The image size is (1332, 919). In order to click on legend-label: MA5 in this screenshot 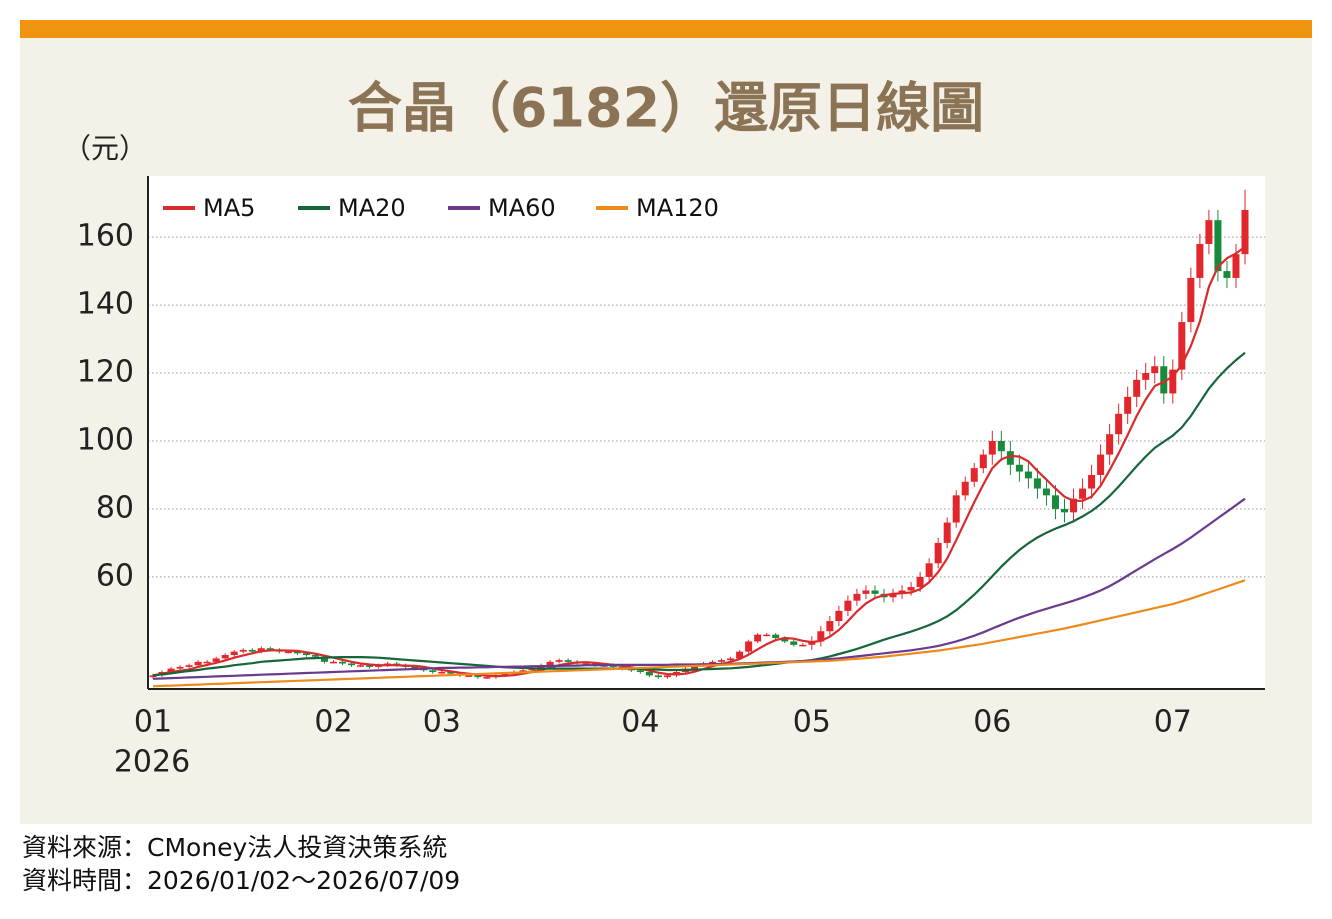, I will do `click(229, 208)`.